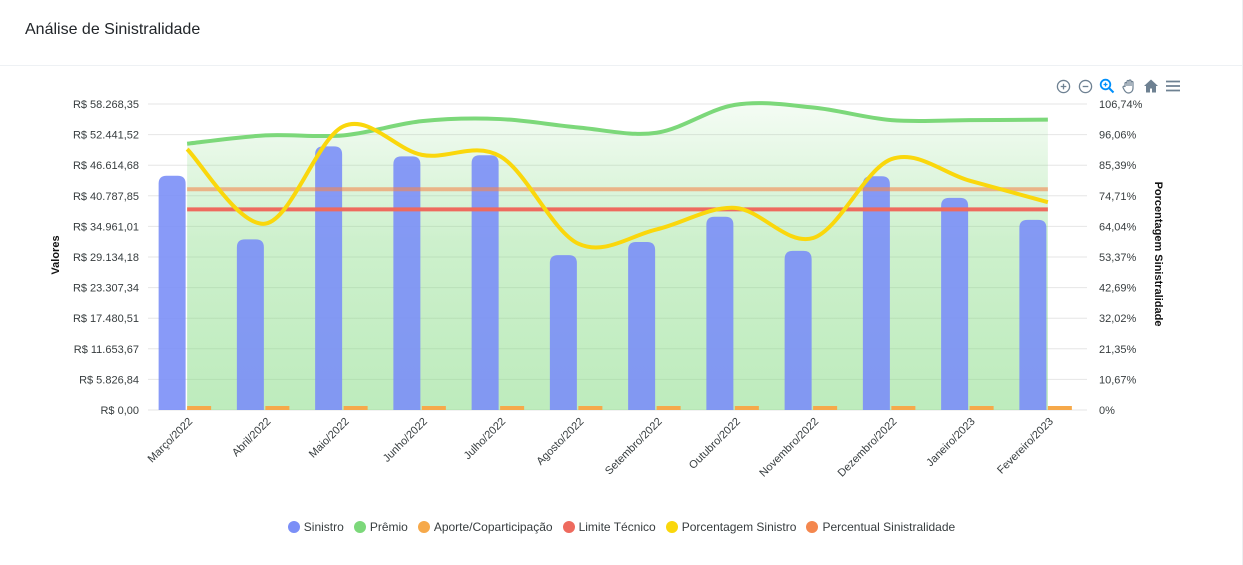  I want to click on premio-line, so click(617, 123).